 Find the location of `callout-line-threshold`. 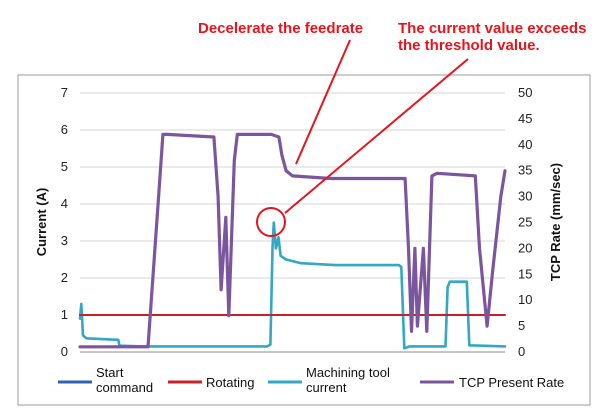

callout-line-threshold is located at coordinates (376, 136).